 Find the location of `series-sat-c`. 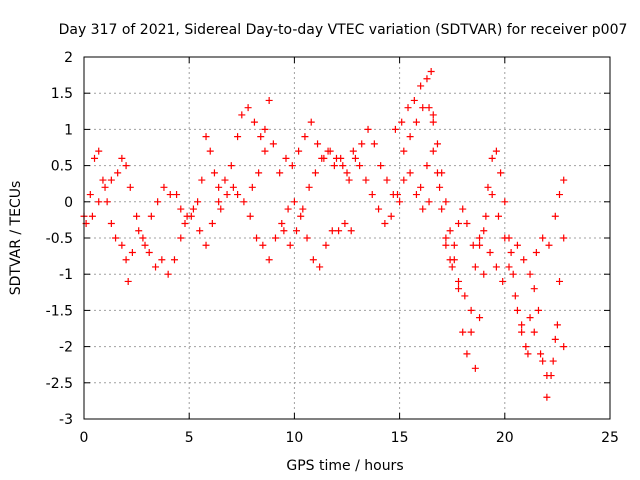

series-sat-c is located at coordinates (286, 227).